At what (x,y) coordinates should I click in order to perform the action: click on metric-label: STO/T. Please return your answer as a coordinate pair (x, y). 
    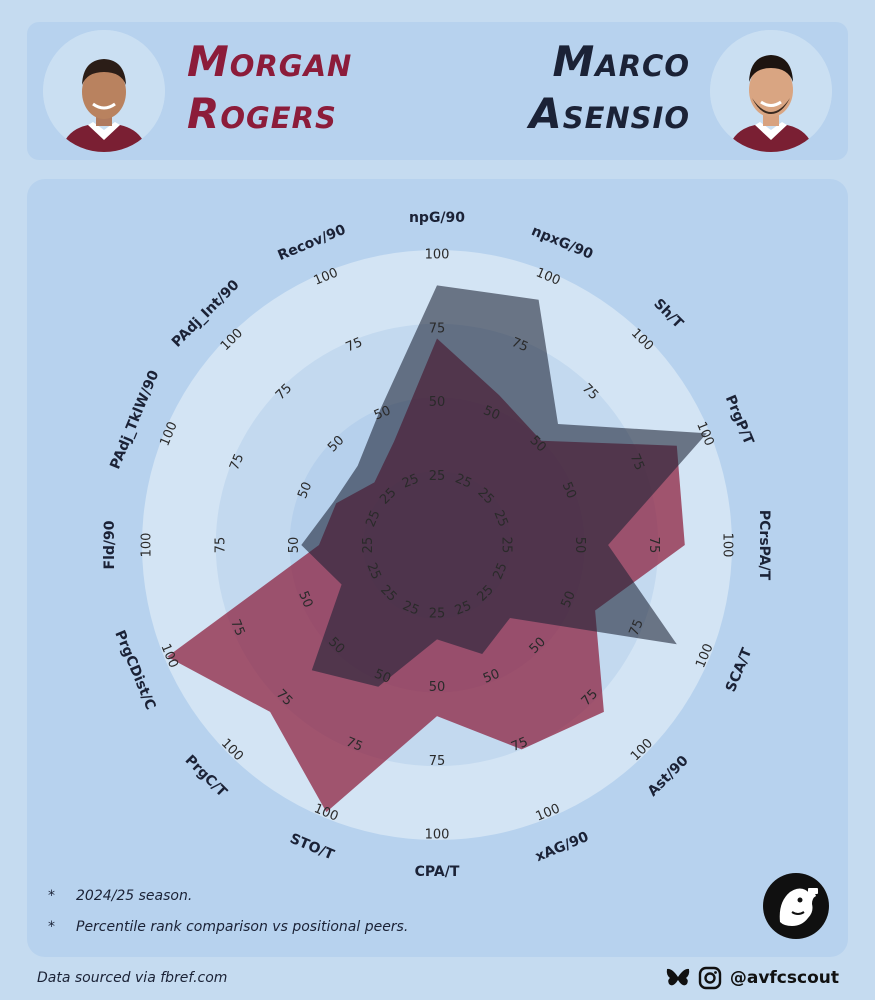
    Looking at the image, I should click on (311, 847).